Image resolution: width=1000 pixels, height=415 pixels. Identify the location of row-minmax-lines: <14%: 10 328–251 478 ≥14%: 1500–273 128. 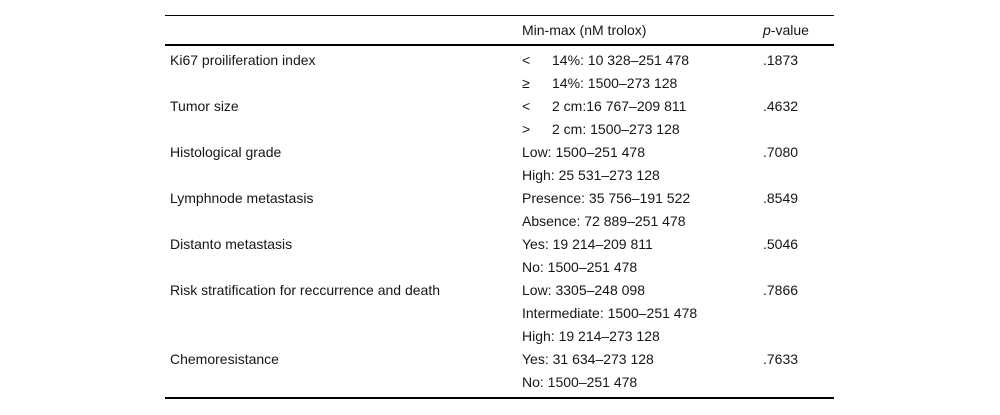
(642, 72).